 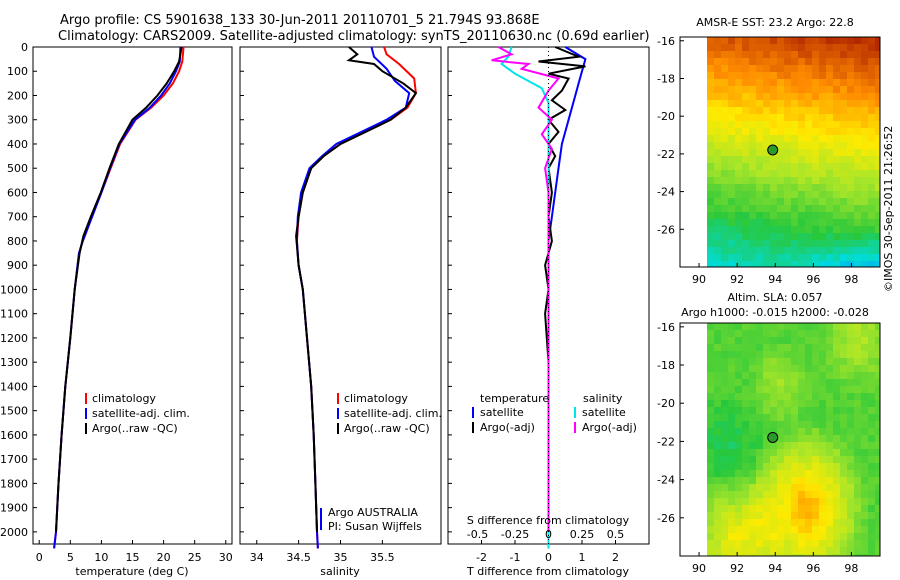 What do you see at coordinates (813, 568) in the screenshot?
I see `x-tick-label: 96` at bounding box center [813, 568].